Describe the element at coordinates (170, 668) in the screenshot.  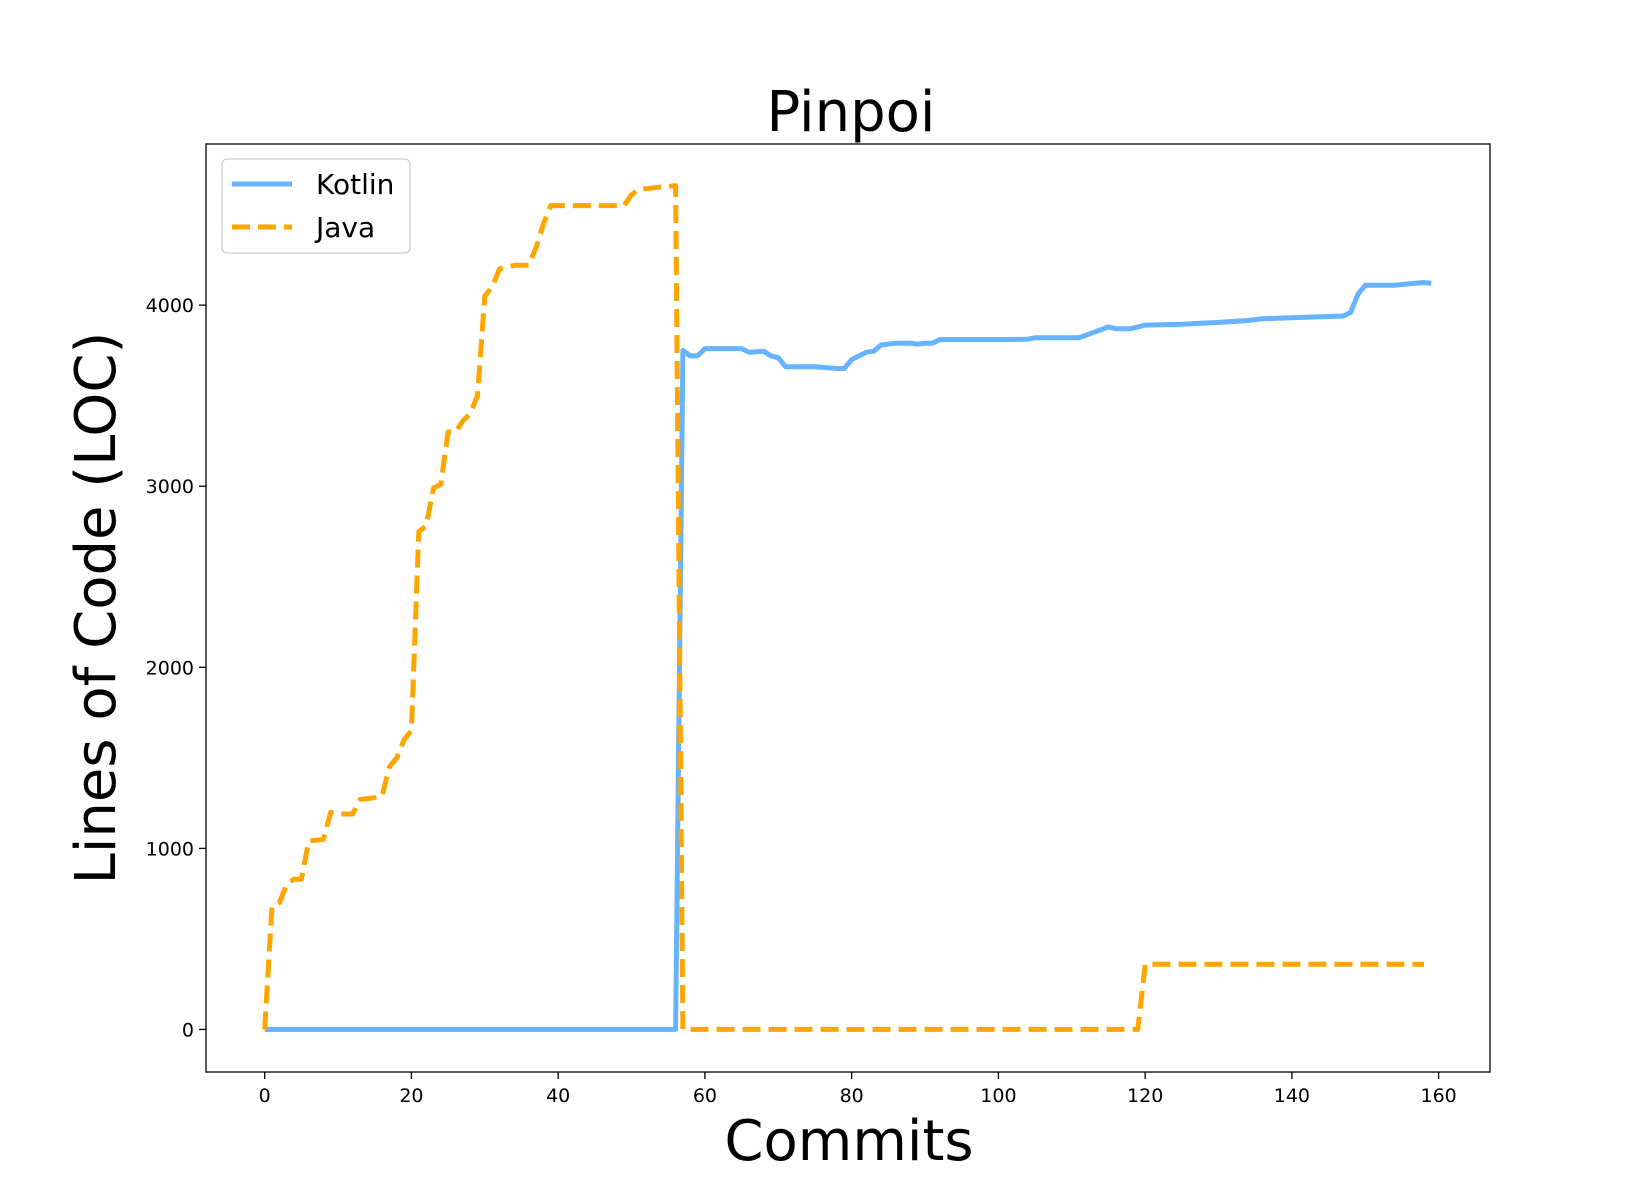
I see `y-tick-label: 2000` at that location.